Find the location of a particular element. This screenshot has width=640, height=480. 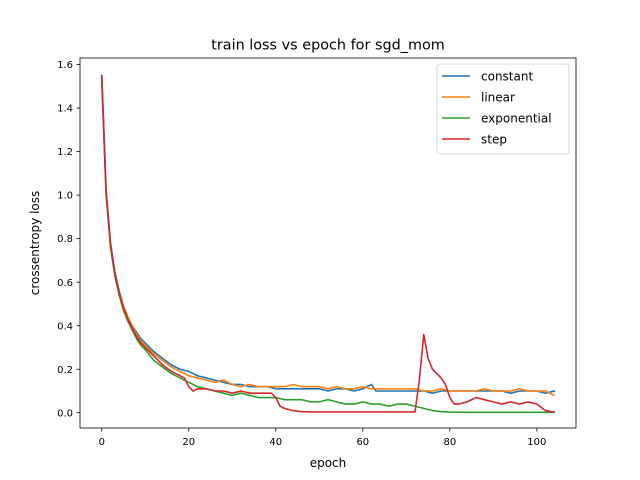

x-tick-label: 60 is located at coordinates (362, 442).